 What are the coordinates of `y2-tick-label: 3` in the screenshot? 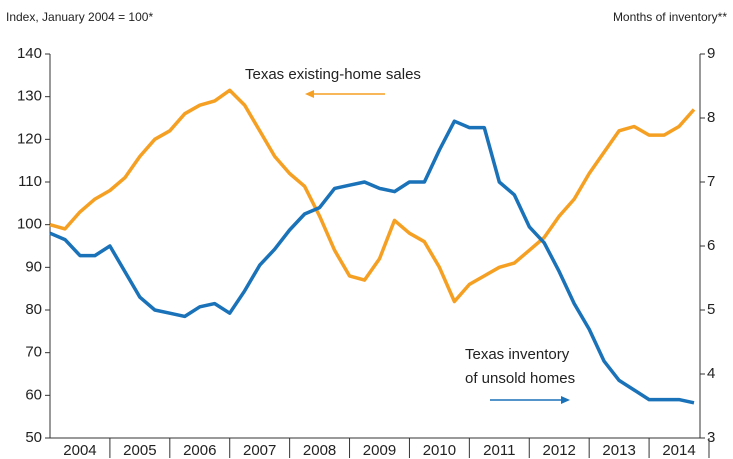 It's located at (711, 437).